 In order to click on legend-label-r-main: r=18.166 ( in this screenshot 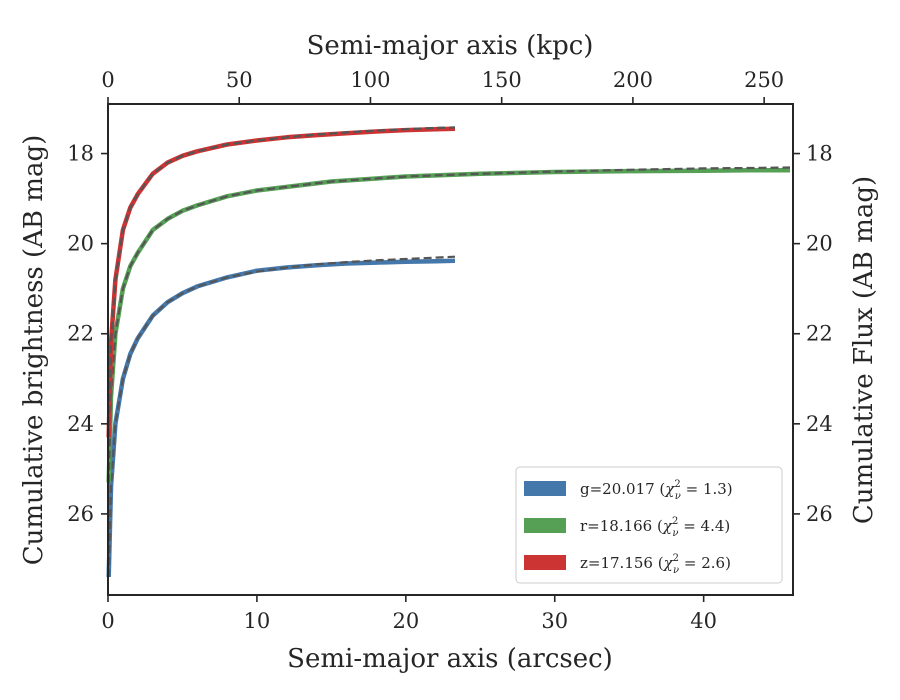, I will do `click(621, 526)`.